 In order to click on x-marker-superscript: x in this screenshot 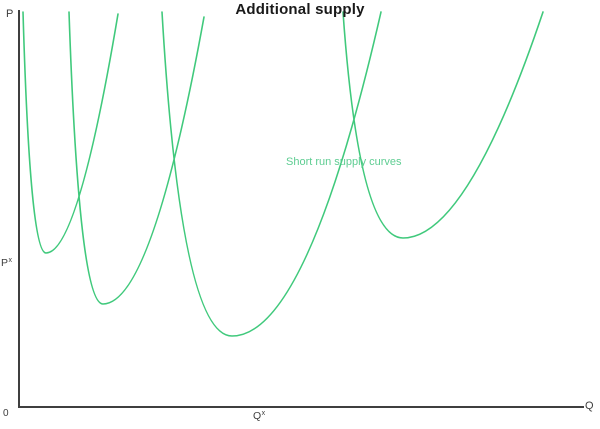, I will do `click(263, 413)`.